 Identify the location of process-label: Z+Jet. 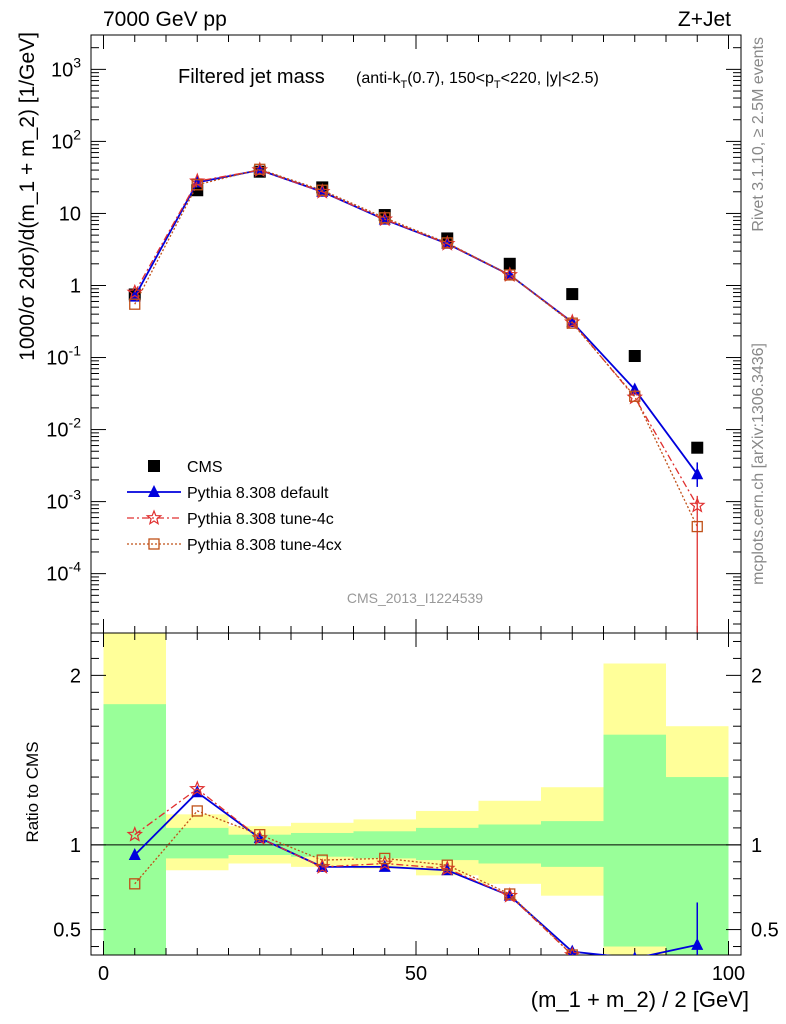
(704, 19).